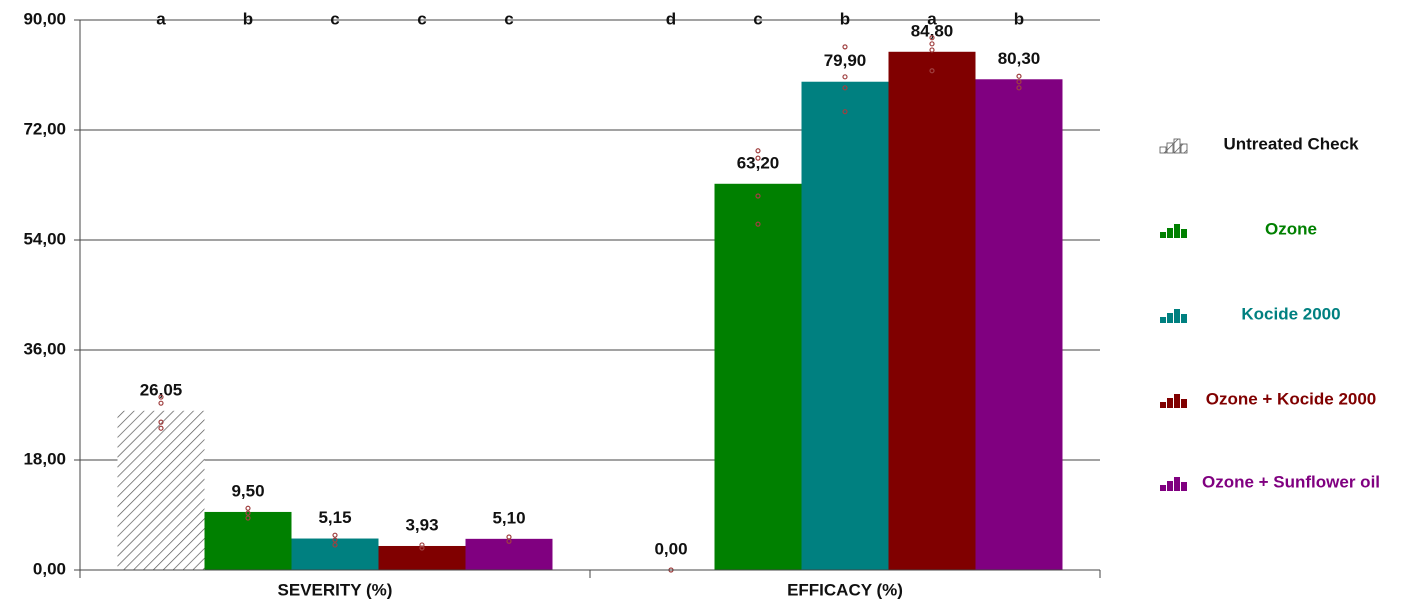  Describe the element at coordinates (670, 548) in the screenshot. I see `value-label: 0,00` at that location.